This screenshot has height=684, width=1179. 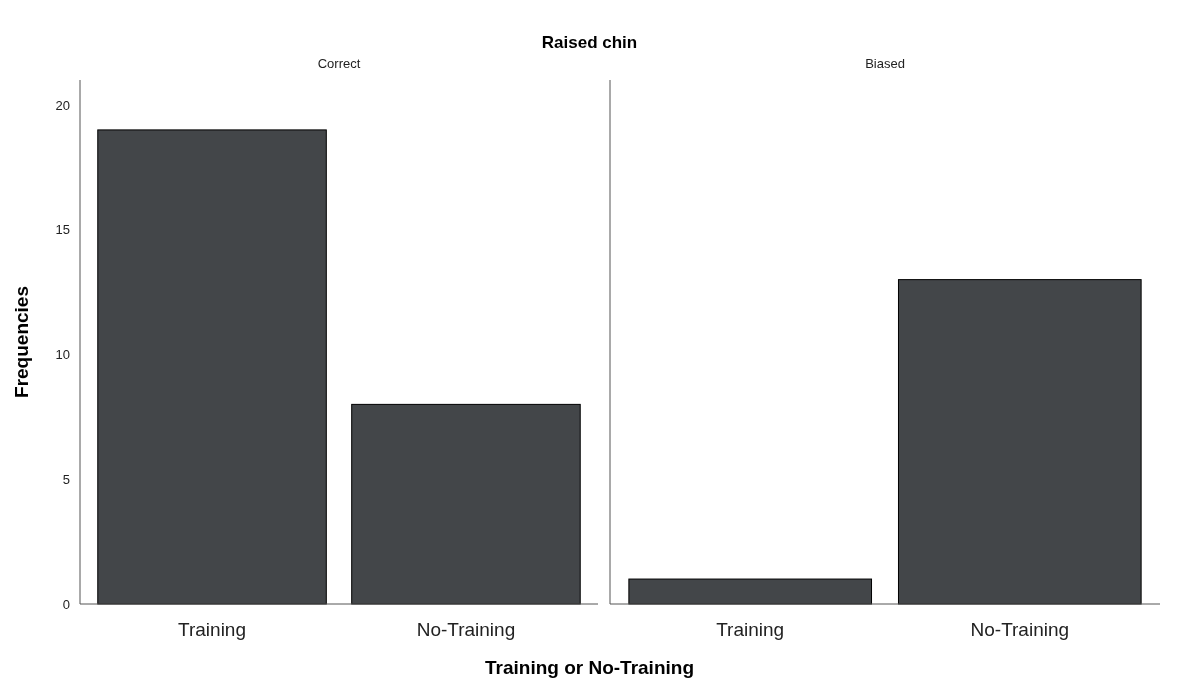 What do you see at coordinates (589, 667) in the screenshot?
I see `x-axis-title: Training or No-Training` at bounding box center [589, 667].